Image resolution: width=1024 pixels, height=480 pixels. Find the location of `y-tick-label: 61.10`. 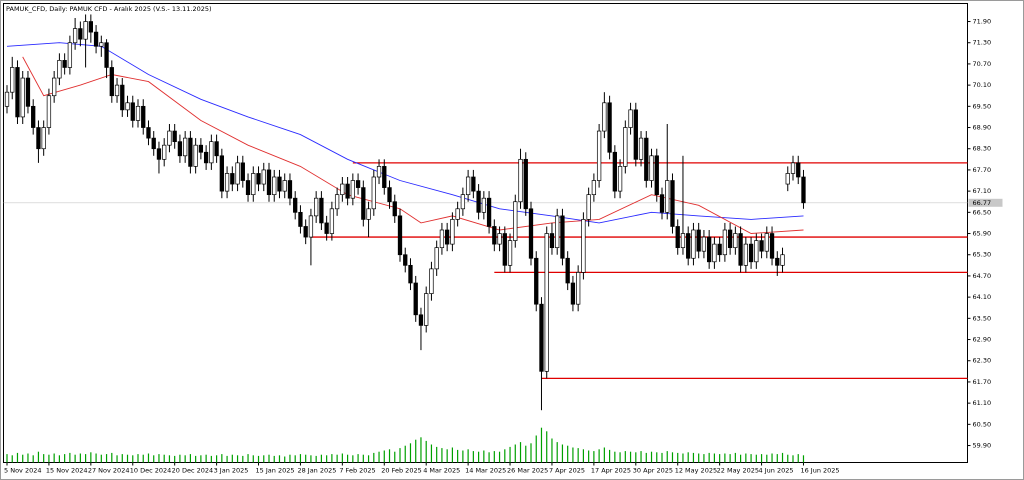

y-tick-label: 61.10 is located at coordinates (982, 403).